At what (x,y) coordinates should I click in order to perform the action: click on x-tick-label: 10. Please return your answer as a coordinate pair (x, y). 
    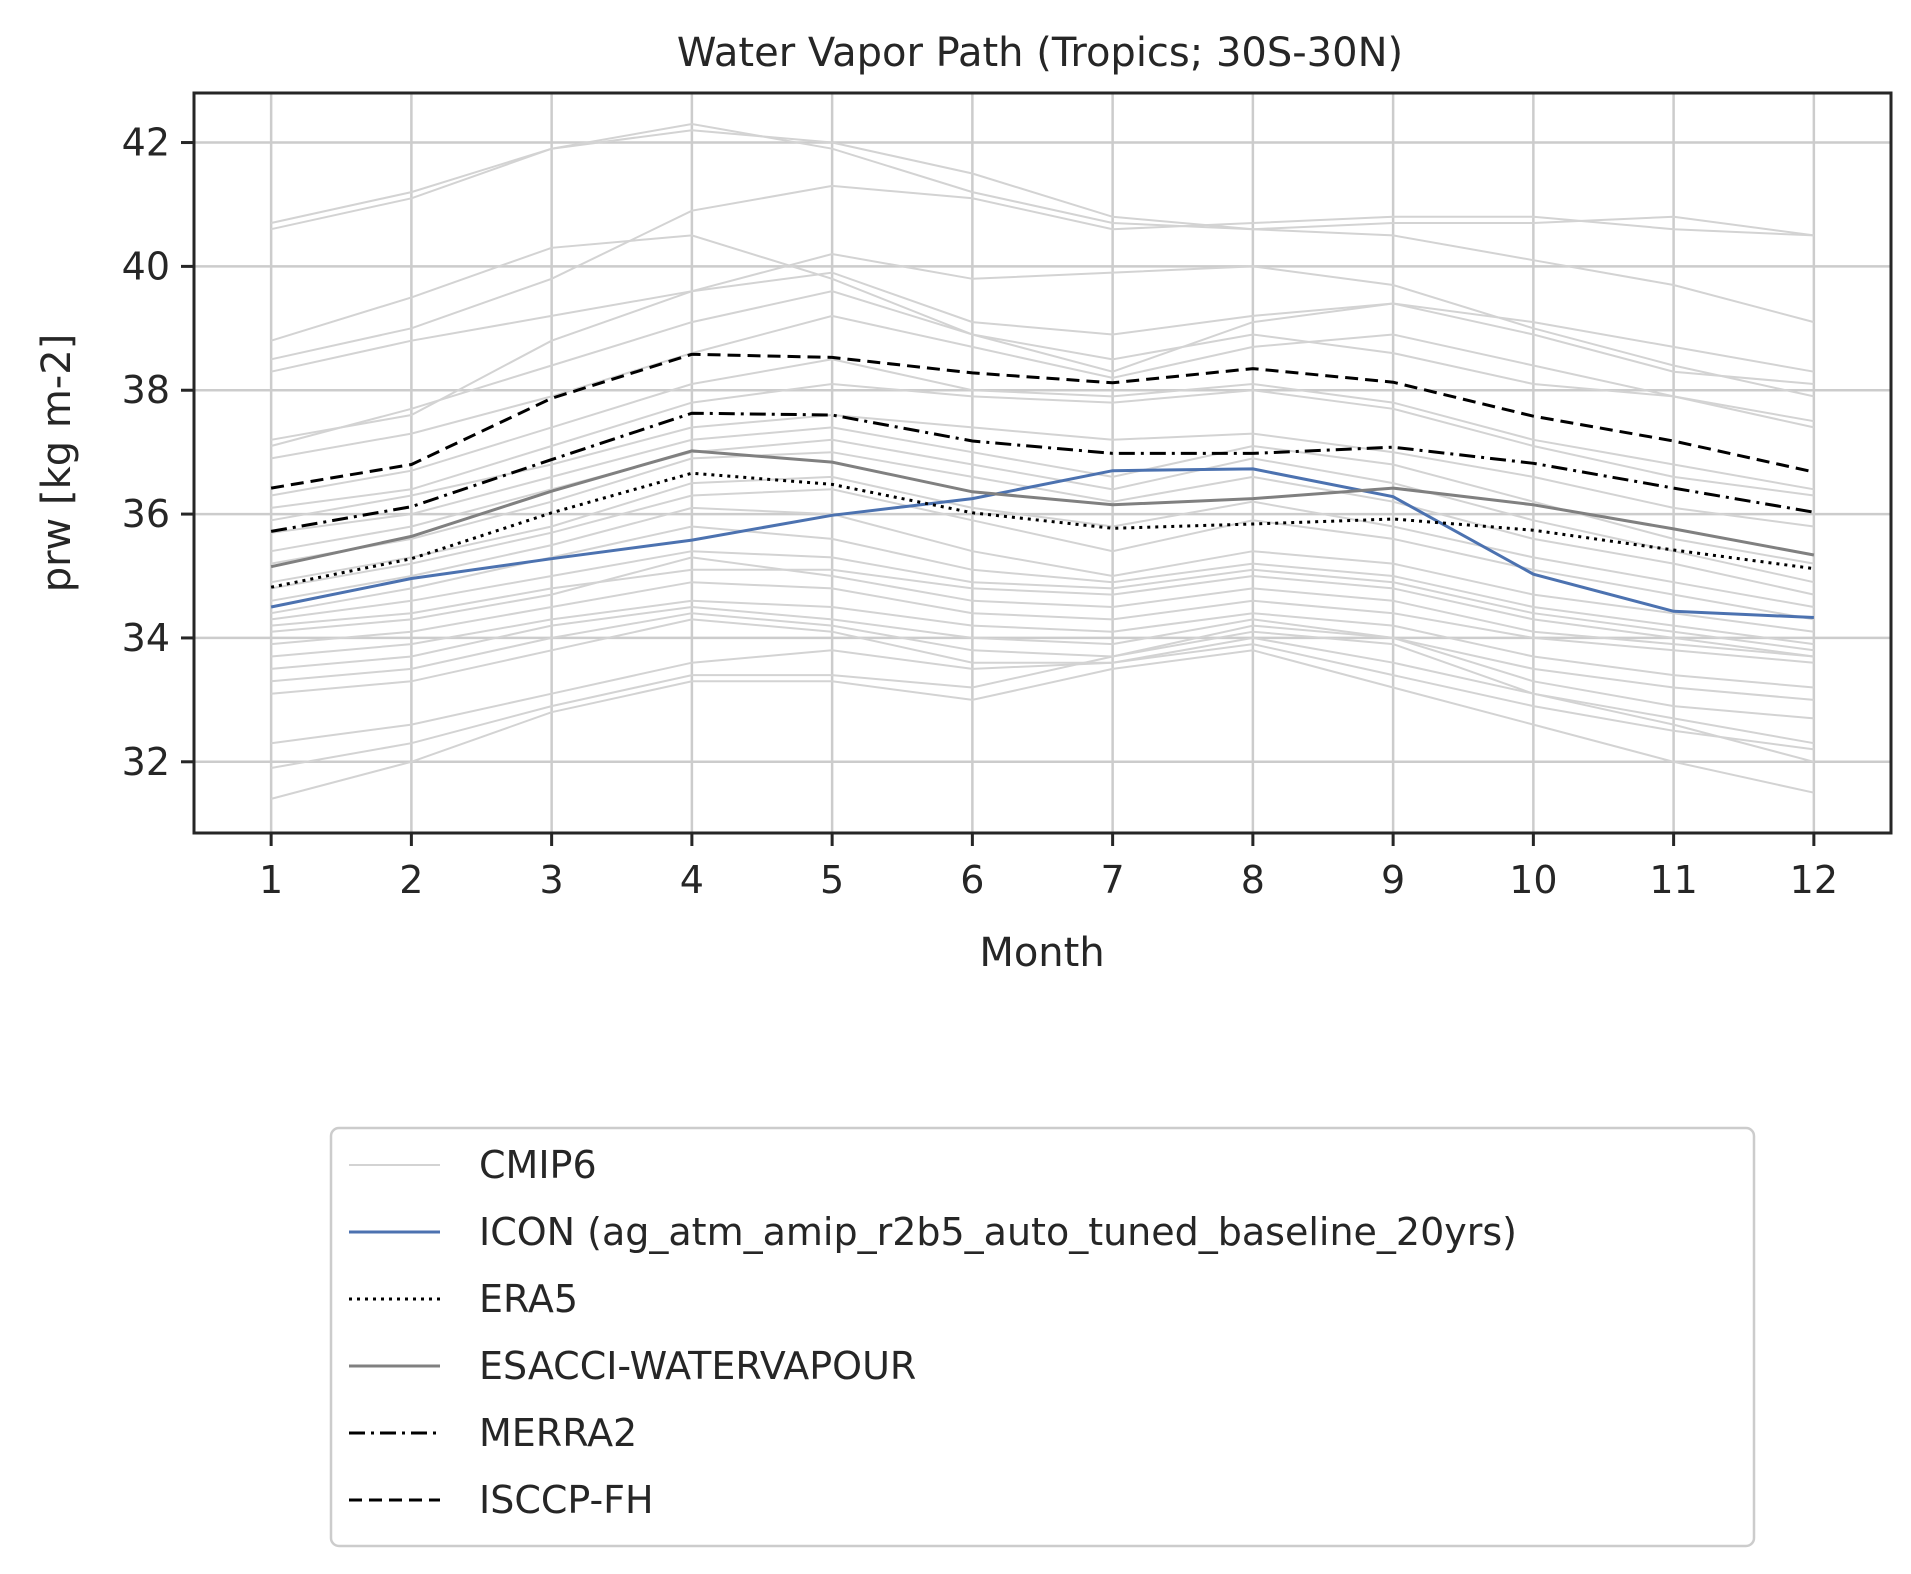
    Looking at the image, I should click on (1533, 880).